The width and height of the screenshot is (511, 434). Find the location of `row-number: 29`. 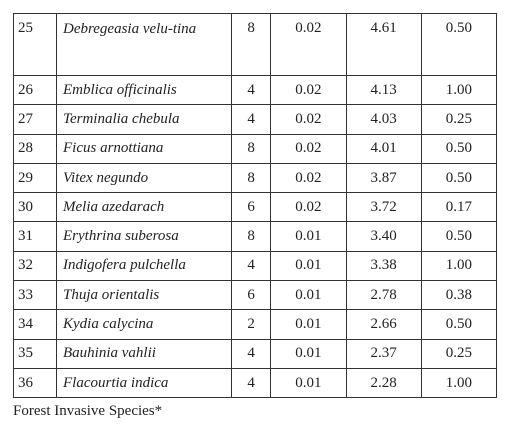

row-number: 29 is located at coordinates (35, 178).